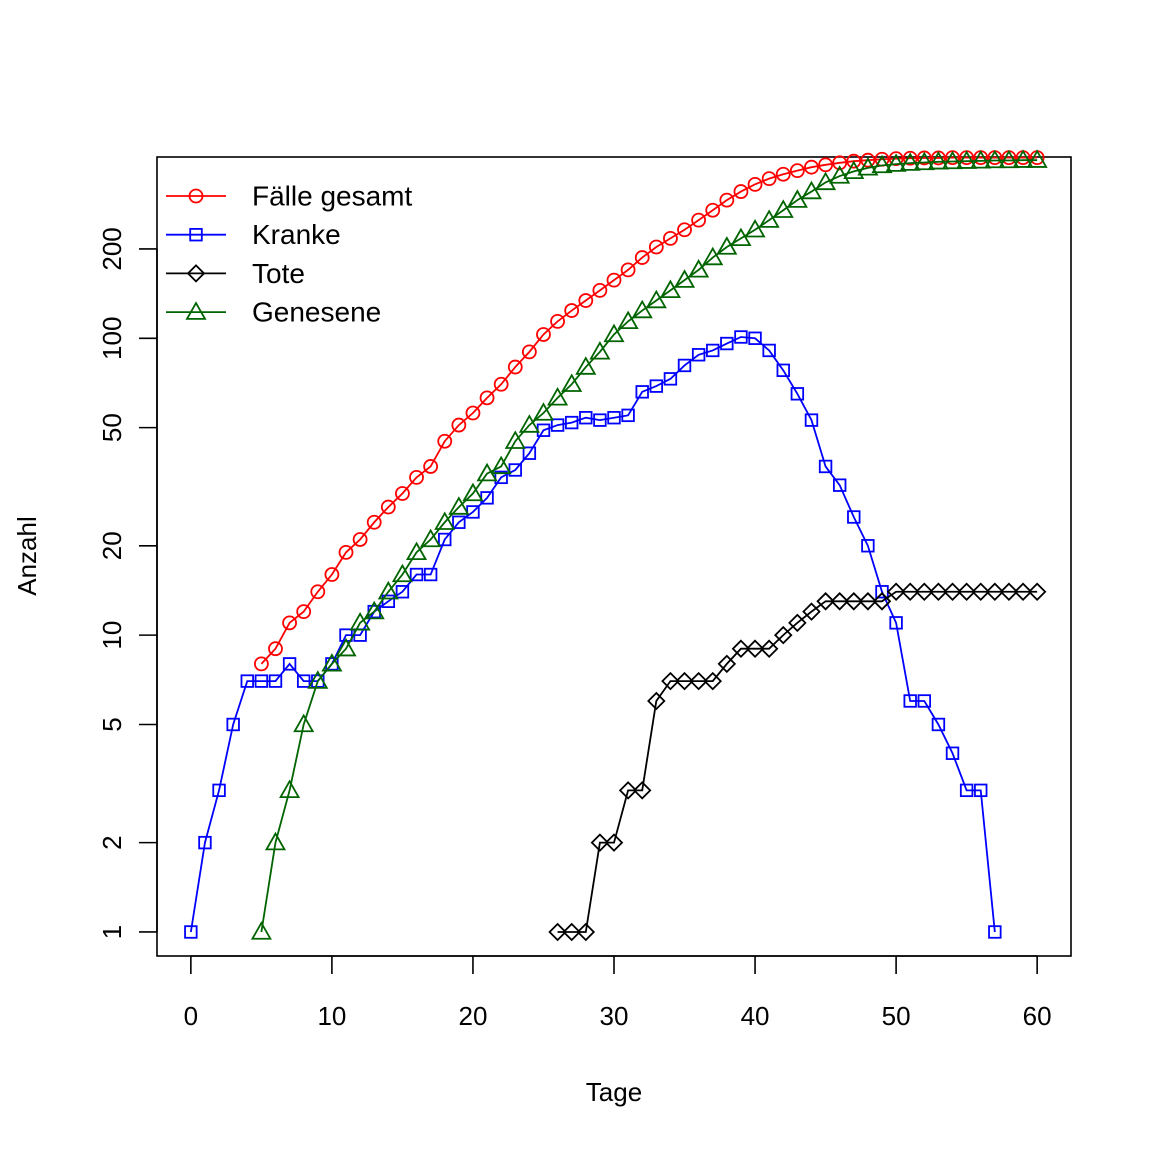 This screenshot has height=1152, width=1152. Describe the element at coordinates (191, 1016) in the screenshot. I see `x-tick-label: 0` at that location.